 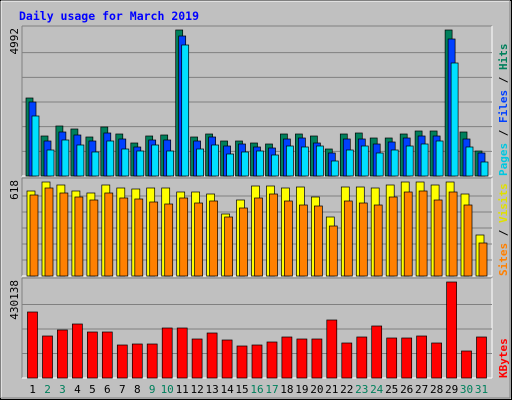 What do you see at coordinates (406, 389) in the screenshot?
I see `x-tick-label: 26` at bounding box center [406, 389].